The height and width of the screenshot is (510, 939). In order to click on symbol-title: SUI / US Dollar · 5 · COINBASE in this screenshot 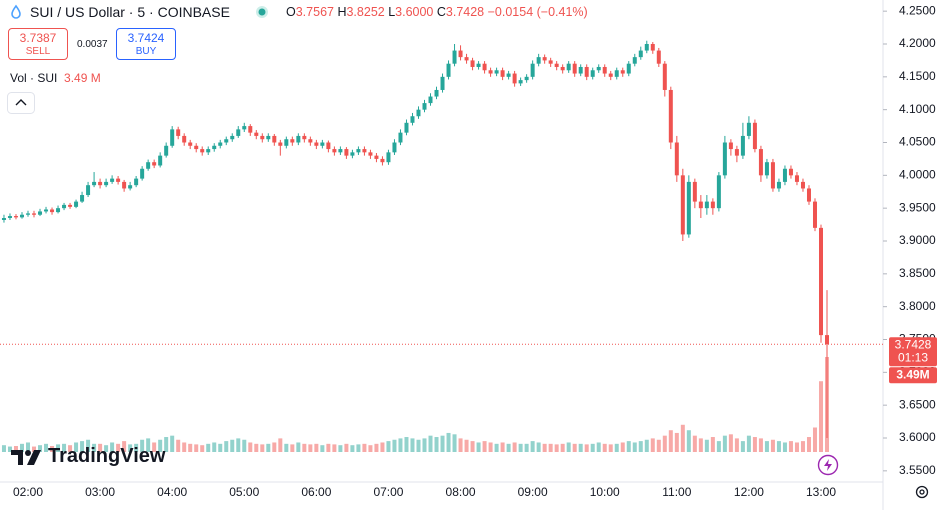, I will do `click(130, 12)`.